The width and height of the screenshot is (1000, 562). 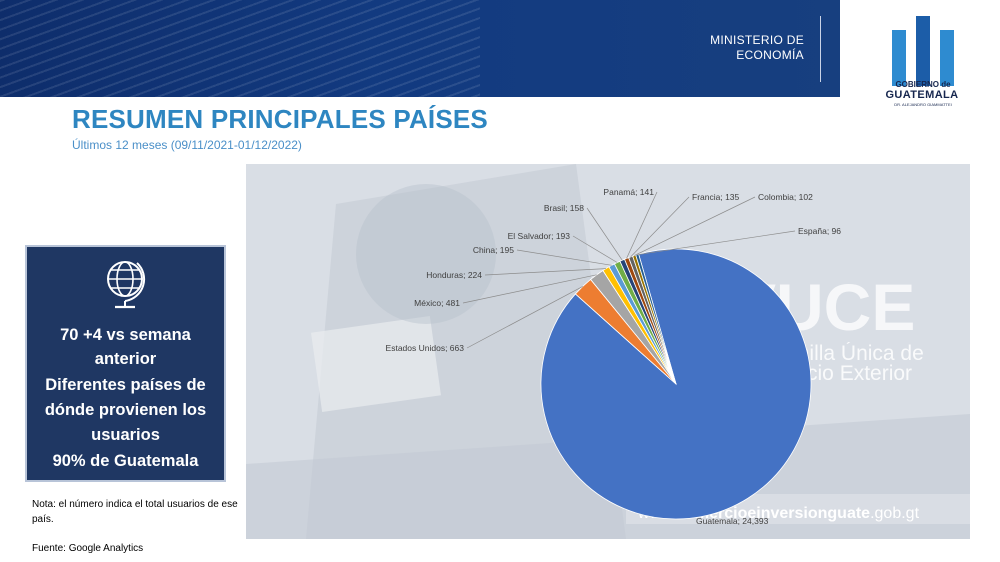 I want to click on government-logo-icon, so click(x=923, y=51).